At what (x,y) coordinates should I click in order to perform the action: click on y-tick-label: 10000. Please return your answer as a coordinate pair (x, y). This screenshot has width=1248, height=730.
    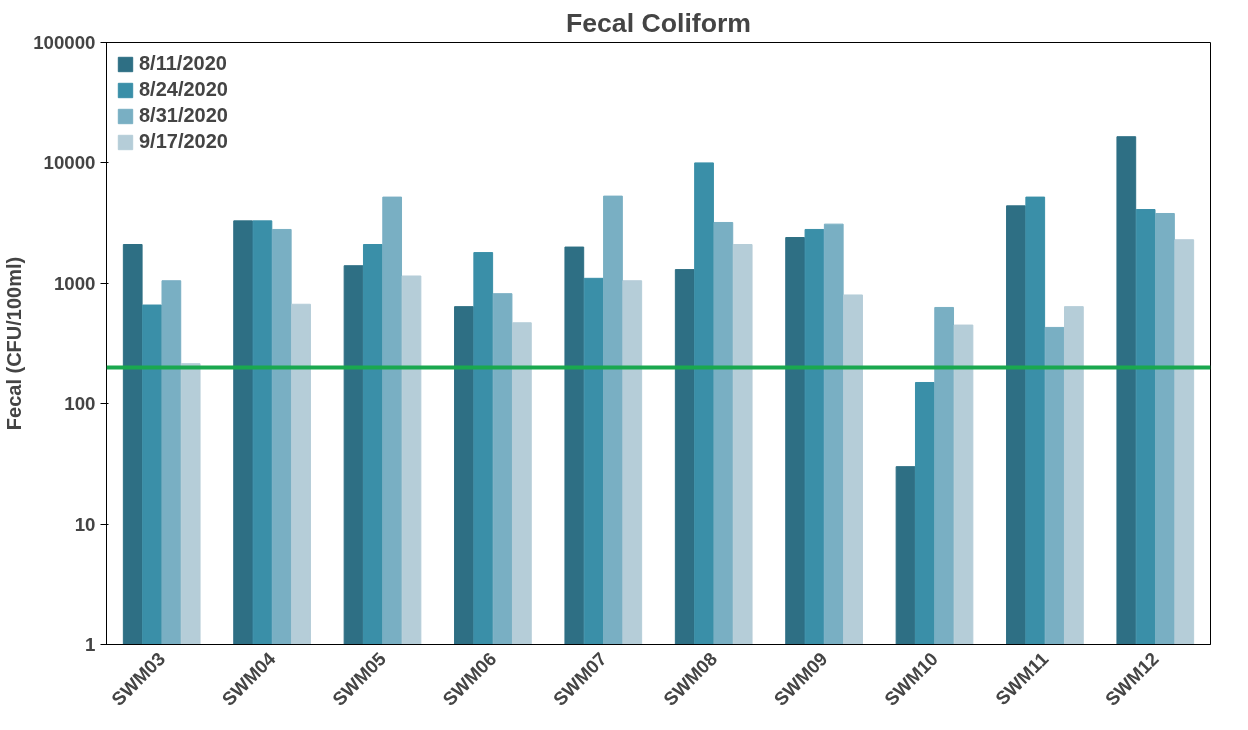
    Looking at the image, I should click on (69, 163).